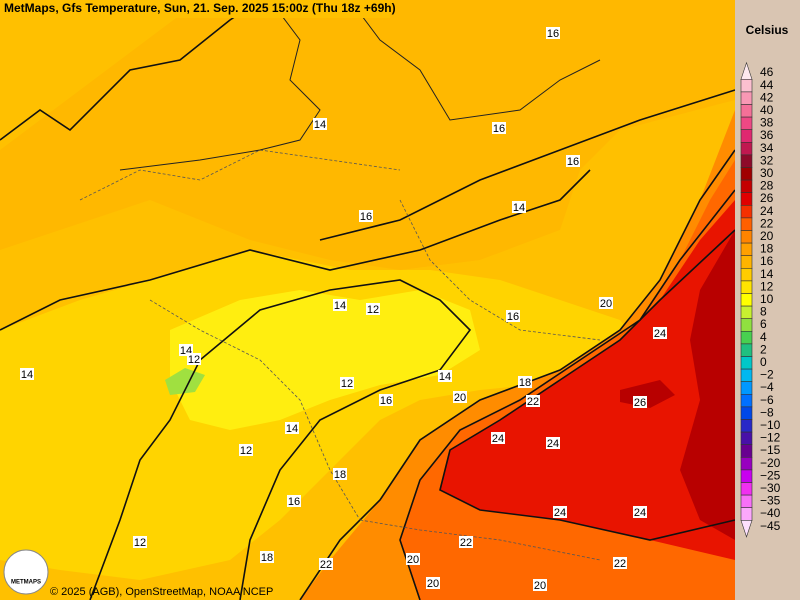  Describe the element at coordinates (767, 223) in the screenshot. I see `legend-label: 22` at that location.